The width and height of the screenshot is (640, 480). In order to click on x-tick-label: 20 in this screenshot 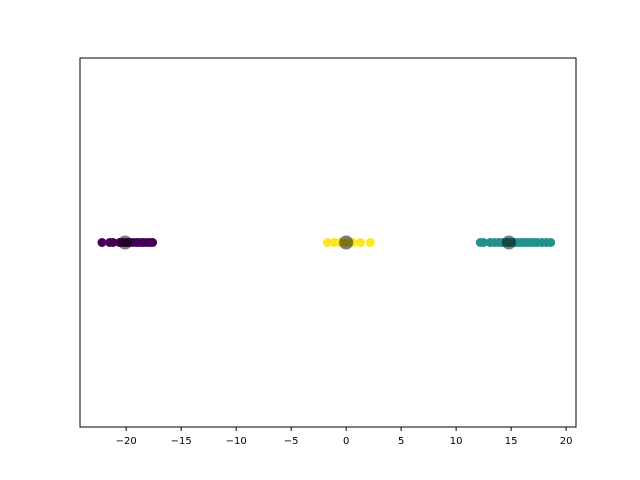, I will do `click(566, 441)`.